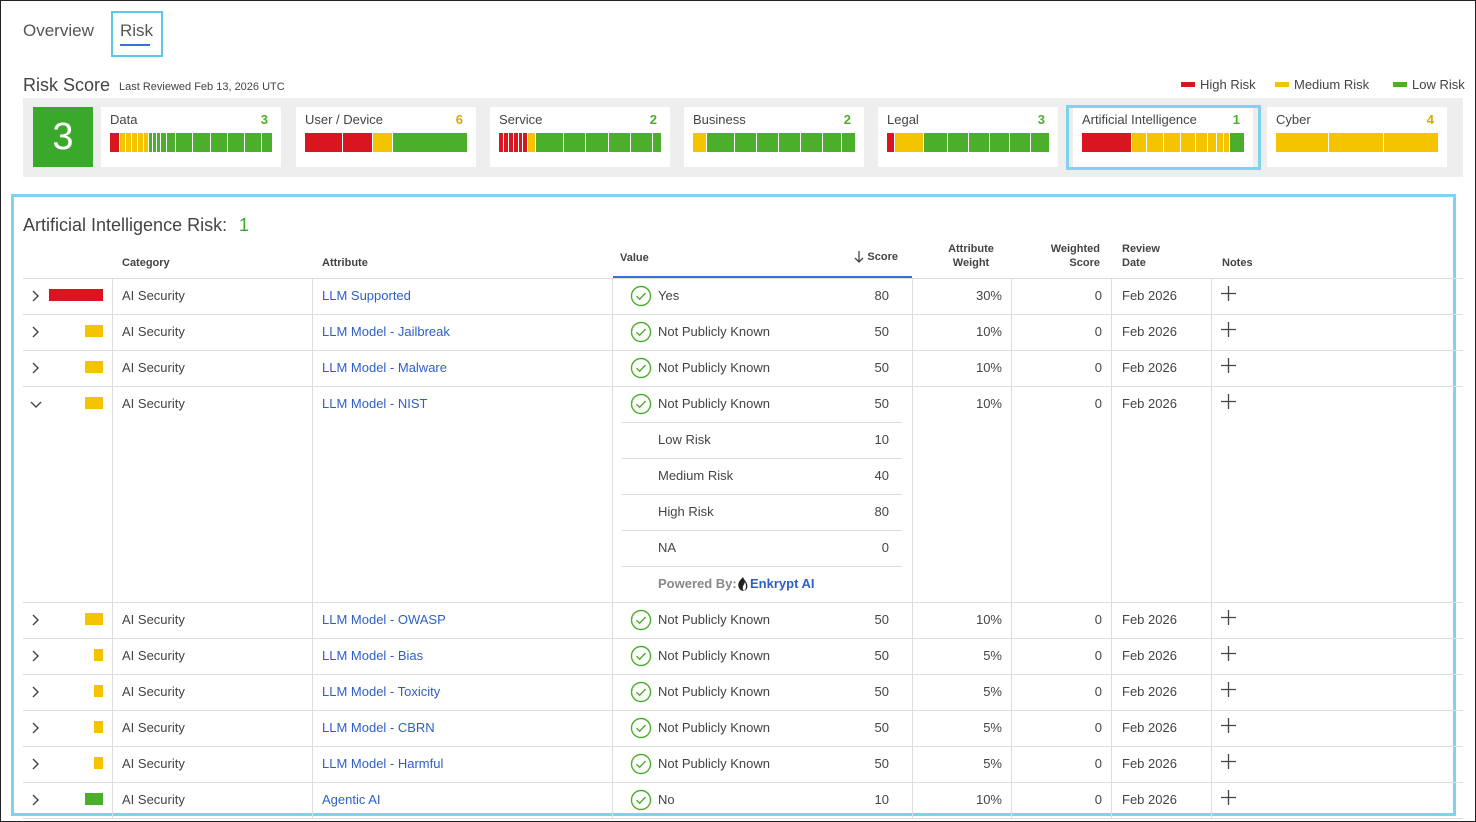 The width and height of the screenshot is (1476, 822). I want to click on attribute-link: LLM Model - OWASP, so click(384, 619).